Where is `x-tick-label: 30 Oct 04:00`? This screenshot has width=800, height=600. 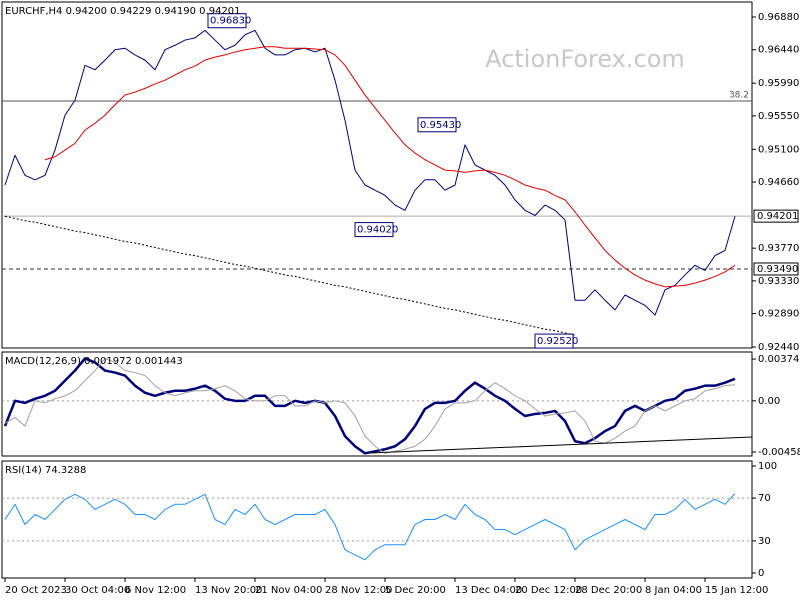
x-tick-label: 30 Oct 04:00 is located at coordinates (97, 590).